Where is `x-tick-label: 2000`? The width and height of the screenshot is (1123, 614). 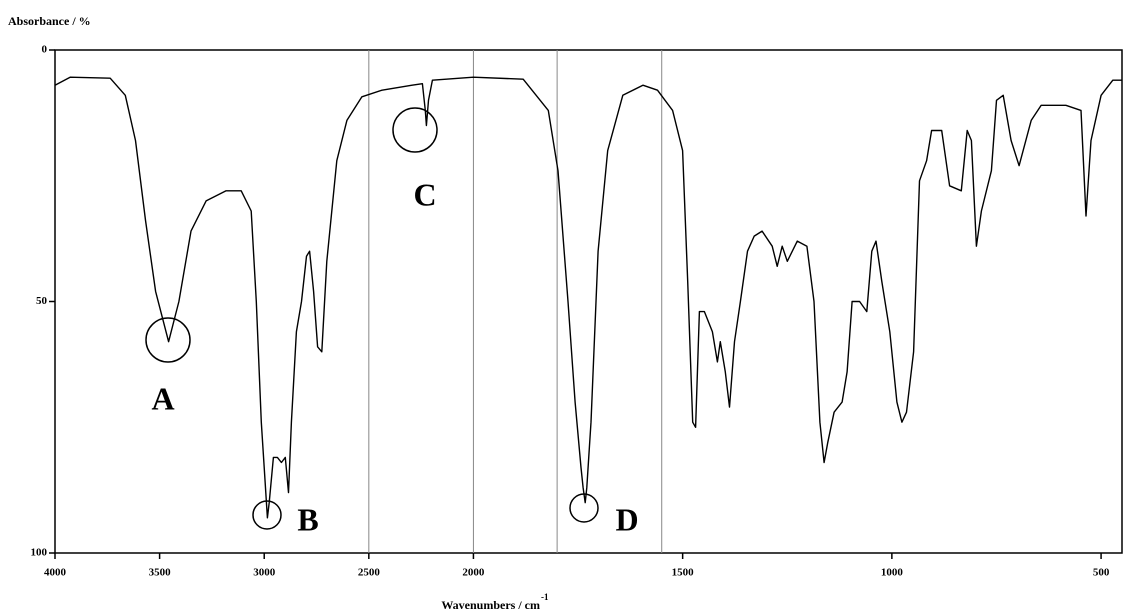 x-tick-label: 2000 is located at coordinates (473, 573).